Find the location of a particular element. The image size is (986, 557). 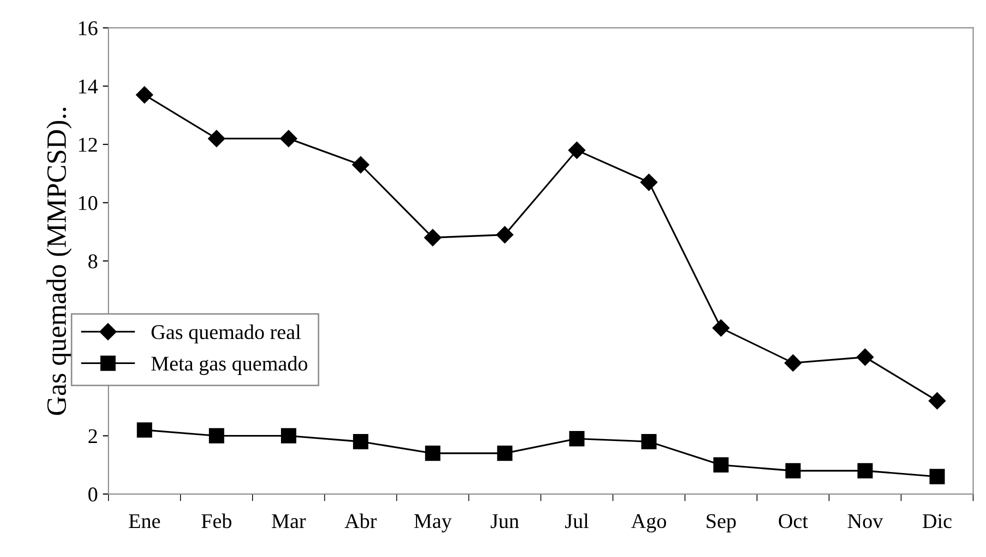

y-tick-label: 14 is located at coordinates (88, 87).